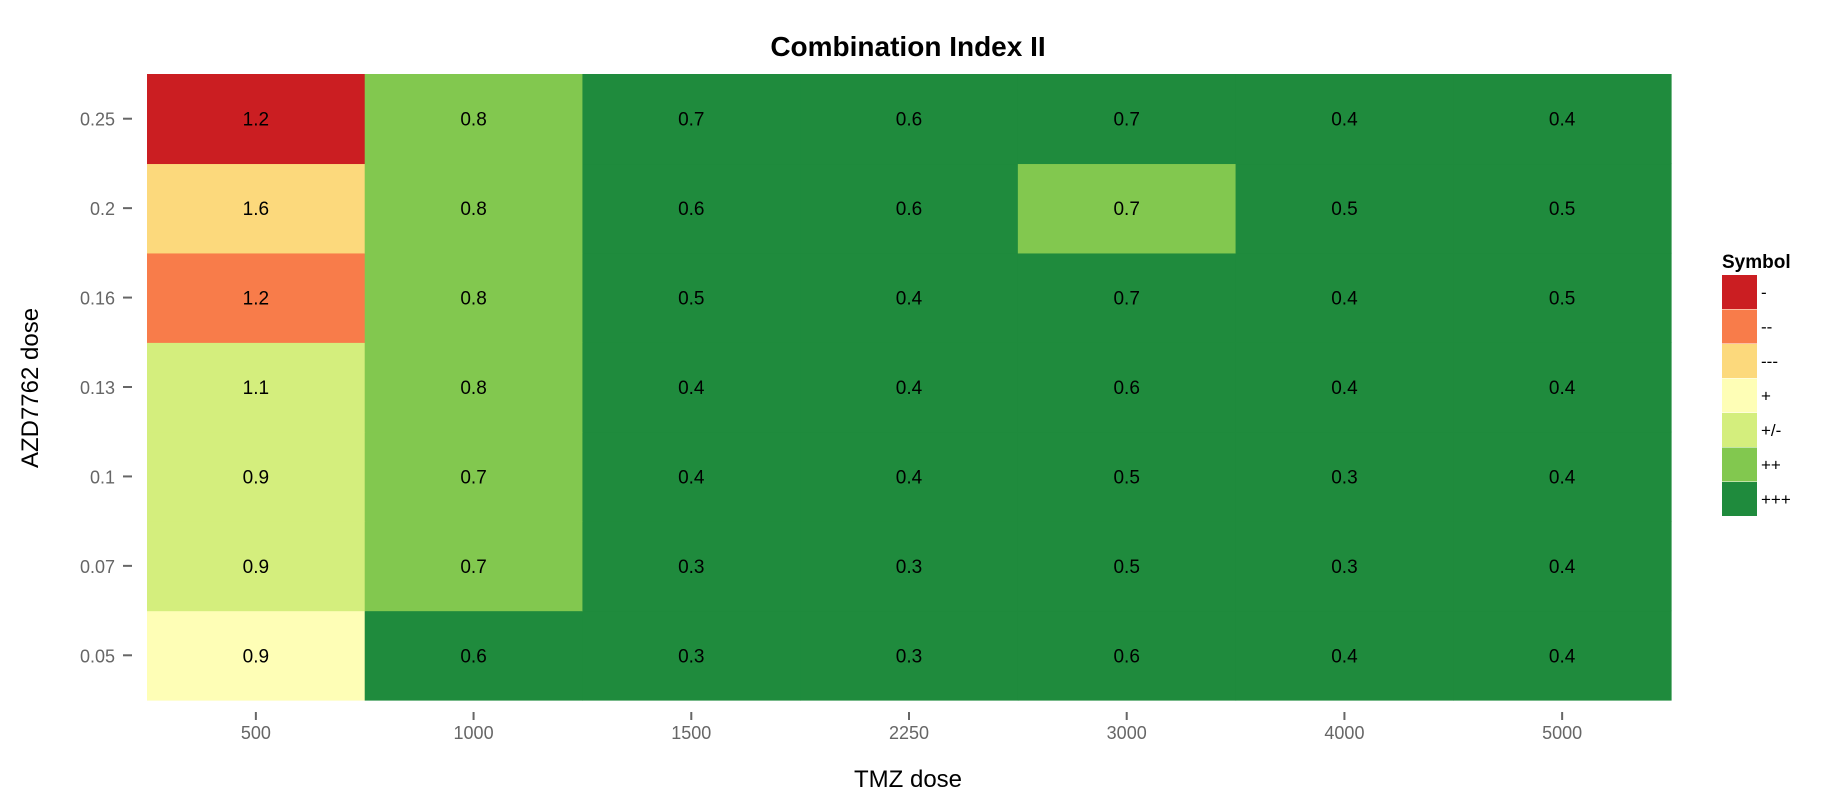 This screenshot has height=805, width=1828. I want to click on y-tick-label: 0.25, so click(97, 120).